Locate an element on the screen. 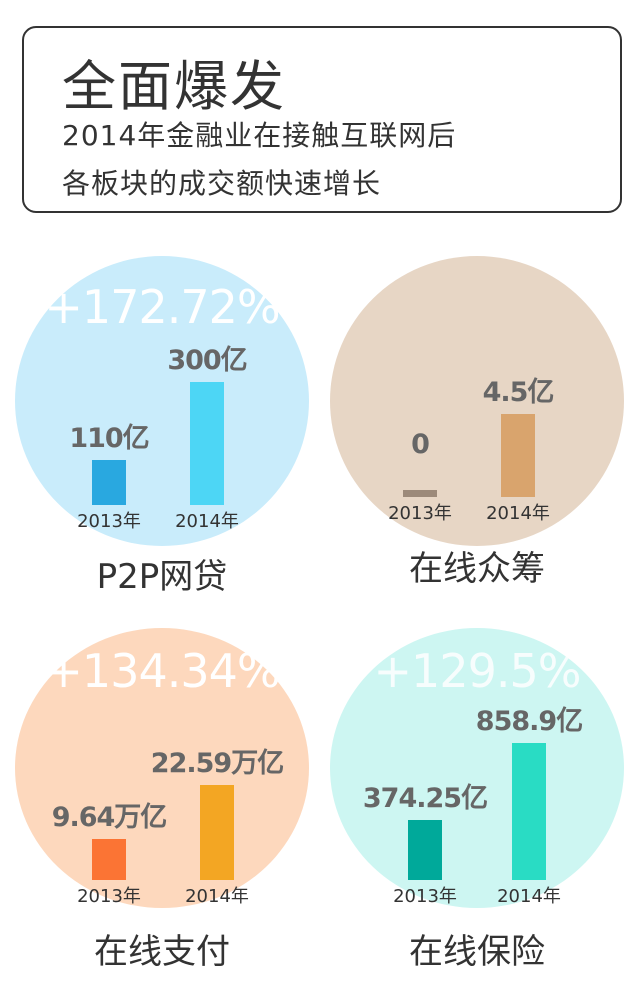 Image resolution: width=640 pixels, height=992 pixels. value-label-2013: 9.64万亿 is located at coordinates (109, 818).